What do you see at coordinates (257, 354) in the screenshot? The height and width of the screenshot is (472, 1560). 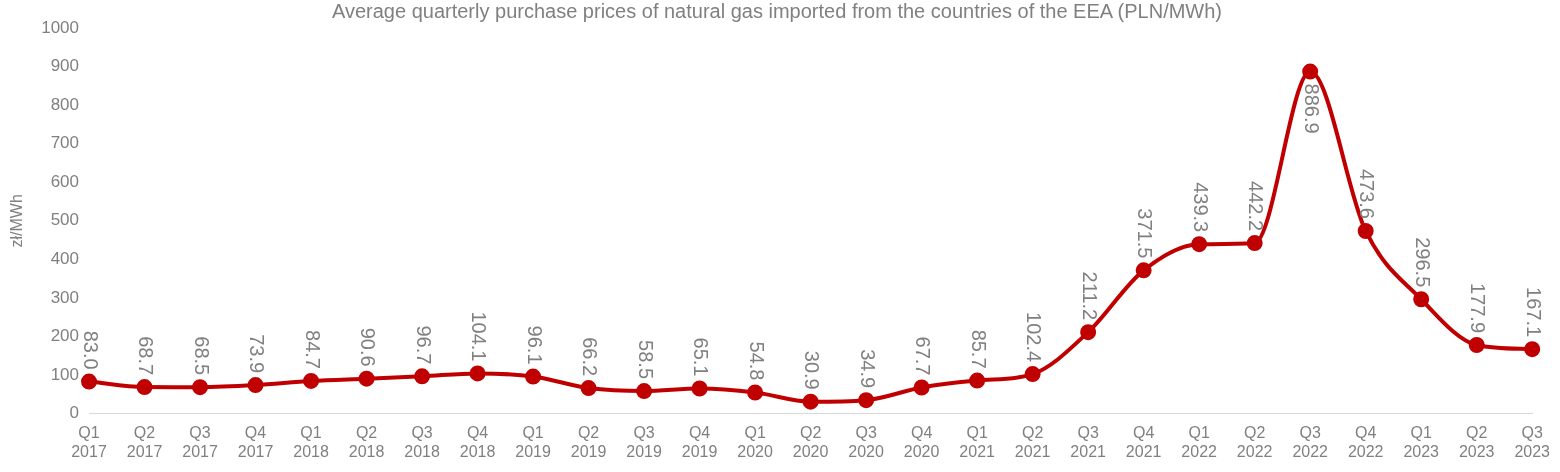 I see `data-label: 73.9` at bounding box center [257, 354].